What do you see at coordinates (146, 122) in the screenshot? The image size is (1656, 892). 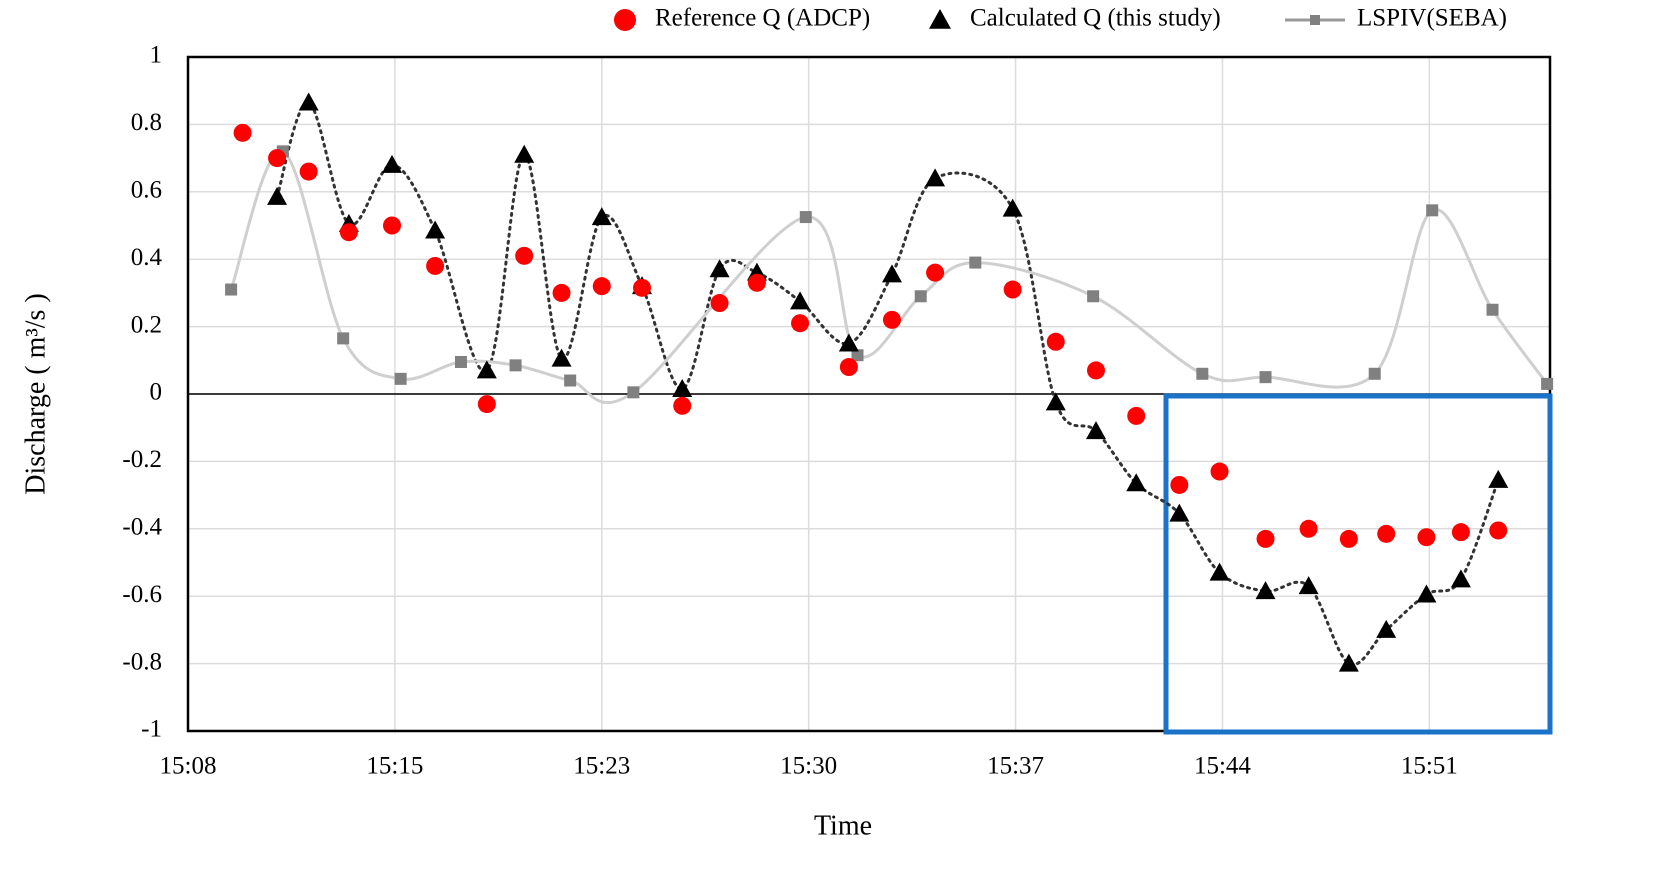 I see `y-tick-label: 0.8` at bounding box center [146, 122].